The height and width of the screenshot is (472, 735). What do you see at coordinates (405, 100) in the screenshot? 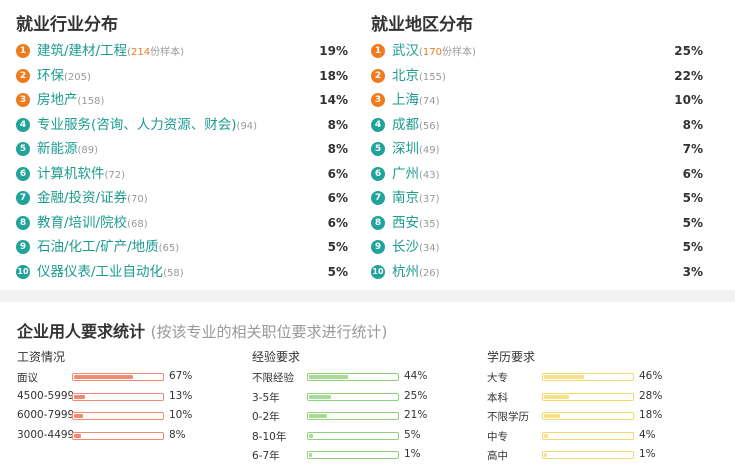
I see `region-name: 上海` at bounding box center [405, 100].